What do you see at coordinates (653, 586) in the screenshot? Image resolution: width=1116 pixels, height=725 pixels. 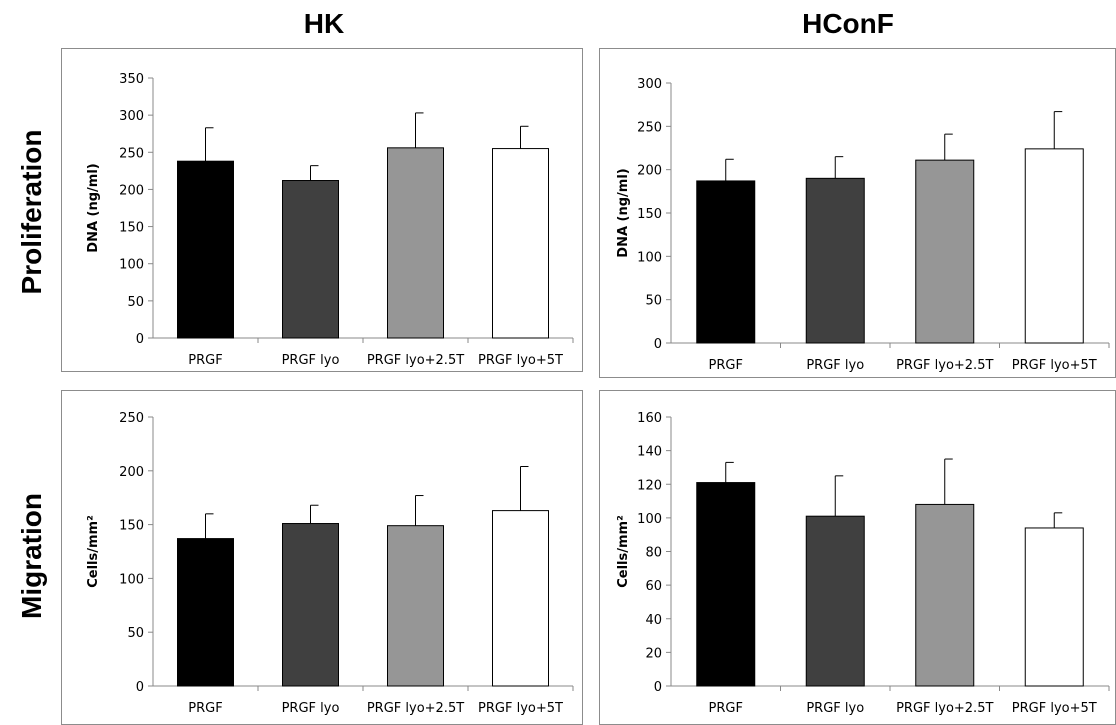 I see `y-tick-label: 60` at bounding box center [653, 586].